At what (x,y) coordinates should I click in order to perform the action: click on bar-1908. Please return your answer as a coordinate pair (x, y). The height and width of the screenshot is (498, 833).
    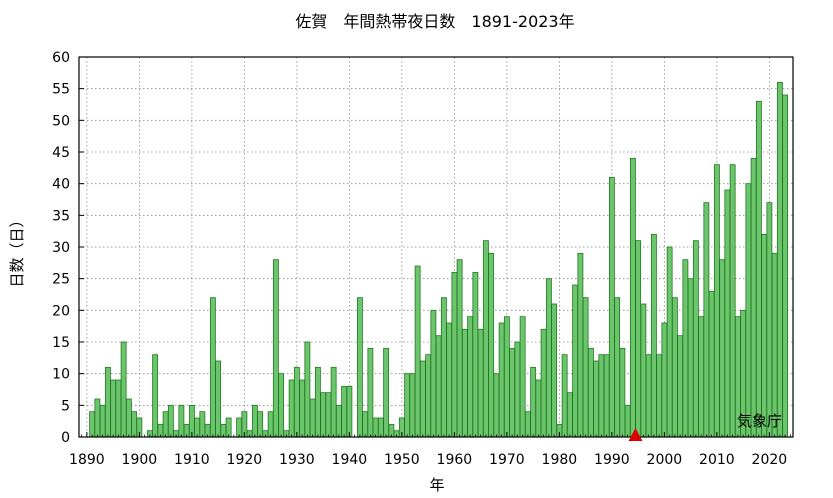
    Looking at the image, I should click on (181, 421).